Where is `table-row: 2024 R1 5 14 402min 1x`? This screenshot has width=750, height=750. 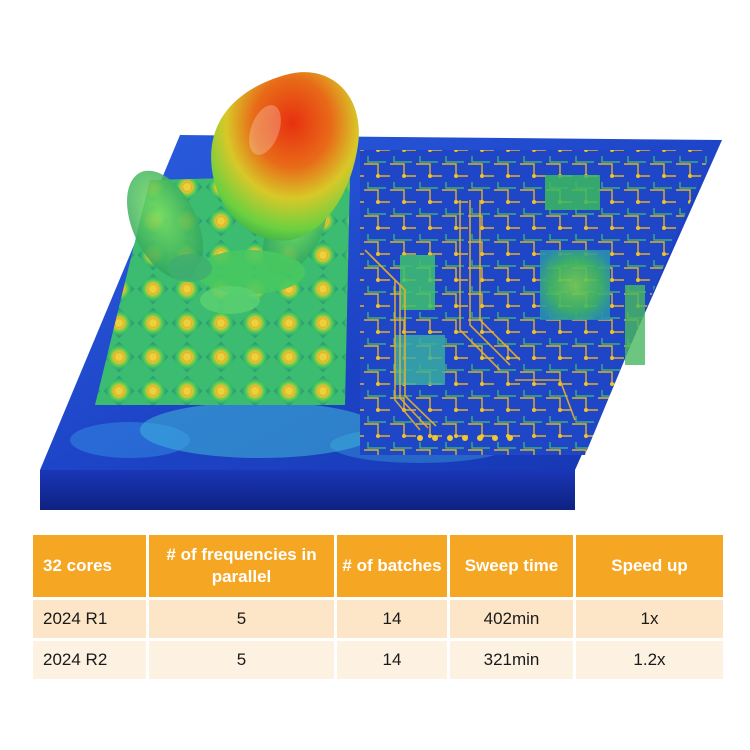
table-row: 2024 R1 5 14 402min 1x is located at coordinates (378, 619).